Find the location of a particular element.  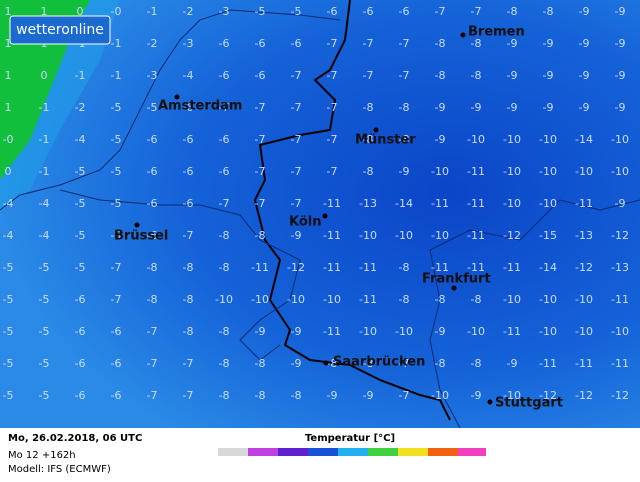

grid-value: -15 is located at coordinates (548, 235).